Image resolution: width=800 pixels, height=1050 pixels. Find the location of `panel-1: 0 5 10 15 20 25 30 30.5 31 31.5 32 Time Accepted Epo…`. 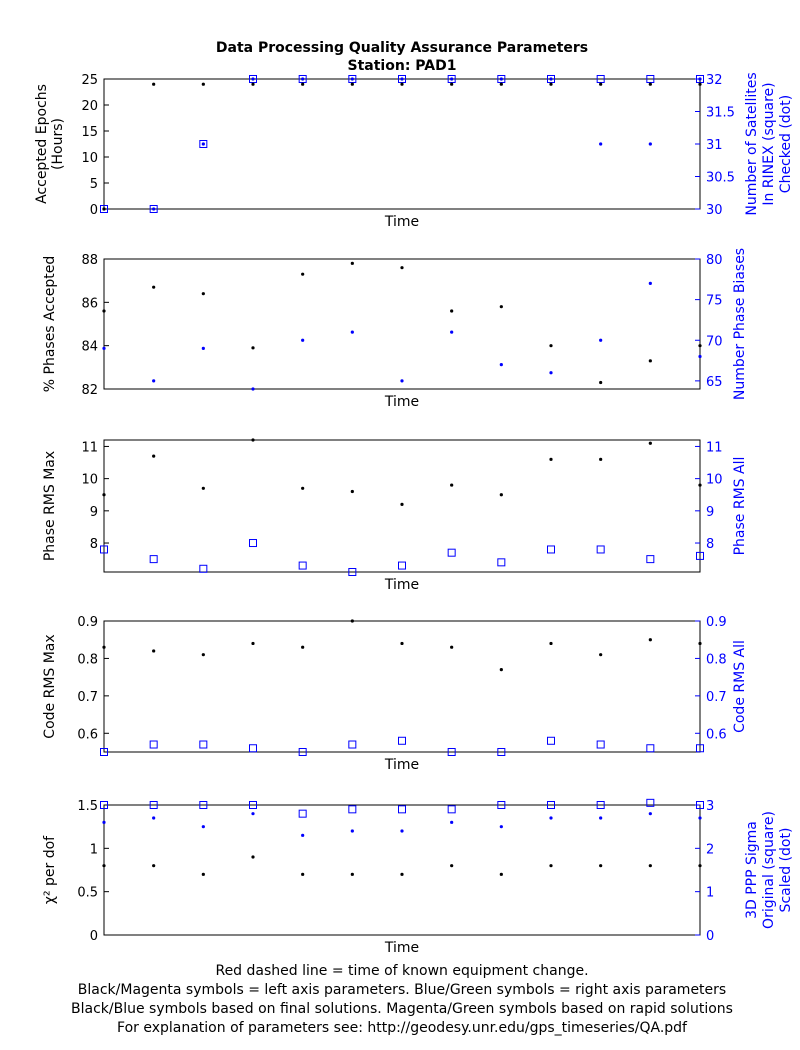

panel-1: 0 5 10 15 20 25 30 30.5 31 31.5 32 Time Accepted Epo… is located at coordinates (414, 151).